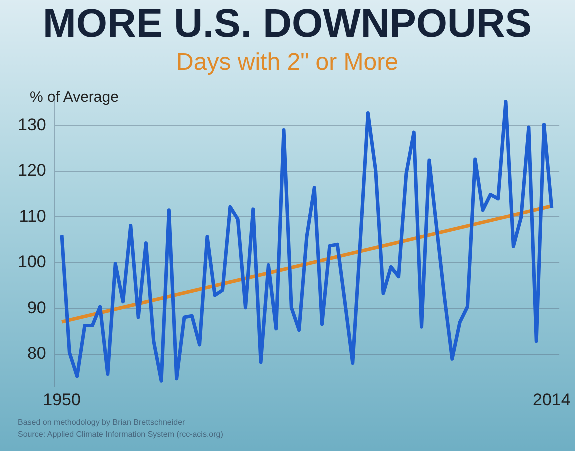 The width and height of the screenshot is (575, 451). I want to click on chart-subtitle: Days with 2" or More, so click(288, 63).